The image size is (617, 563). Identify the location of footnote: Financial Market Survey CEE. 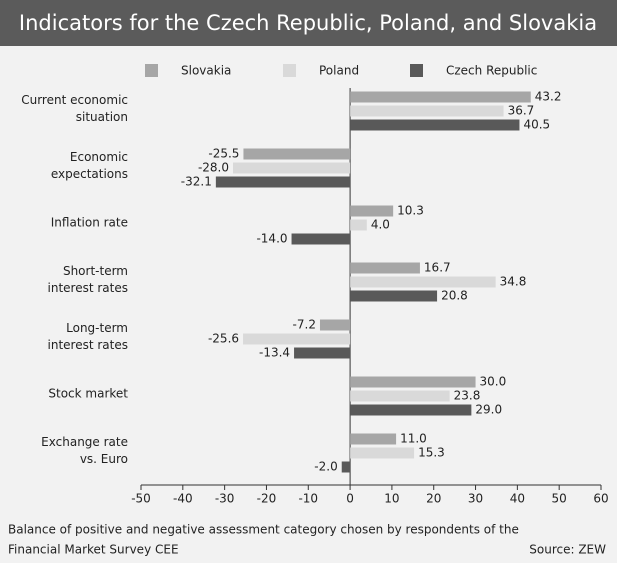
(93, 550).